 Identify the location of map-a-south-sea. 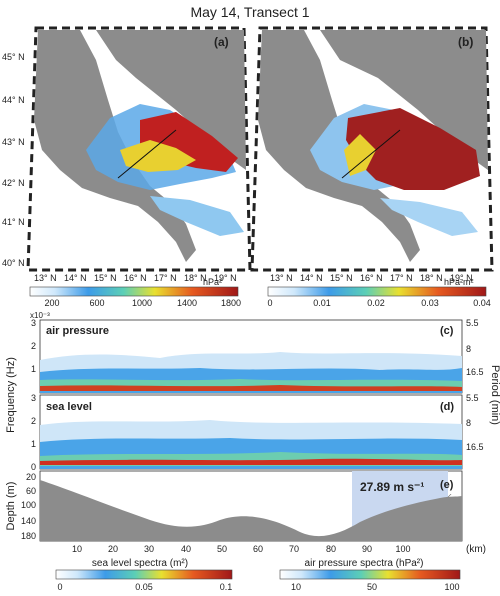
(197, 216).